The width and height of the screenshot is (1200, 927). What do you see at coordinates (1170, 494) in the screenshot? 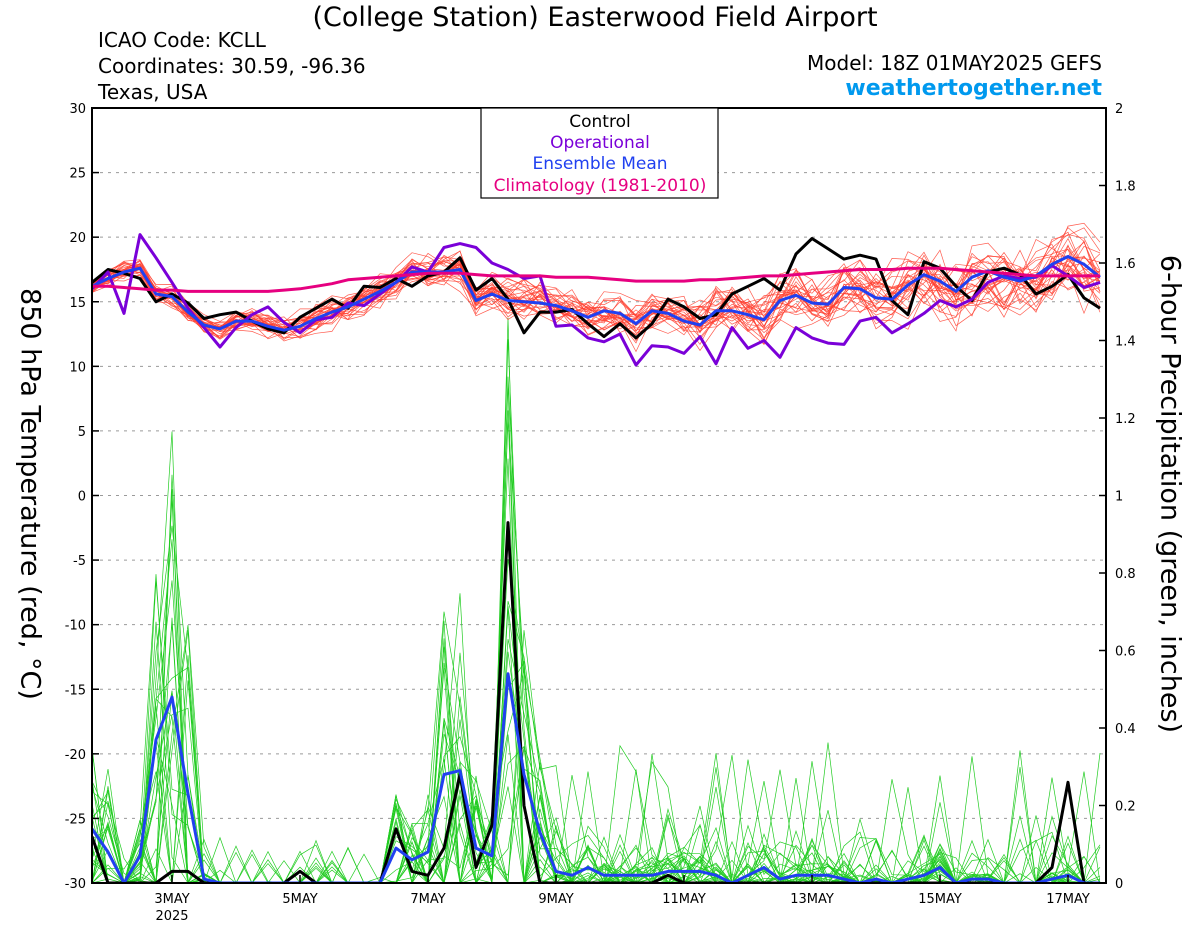
I see `y-axis-right-label: 6-hour Precipitation (green, inches)` at bounding box center [1170, 494].